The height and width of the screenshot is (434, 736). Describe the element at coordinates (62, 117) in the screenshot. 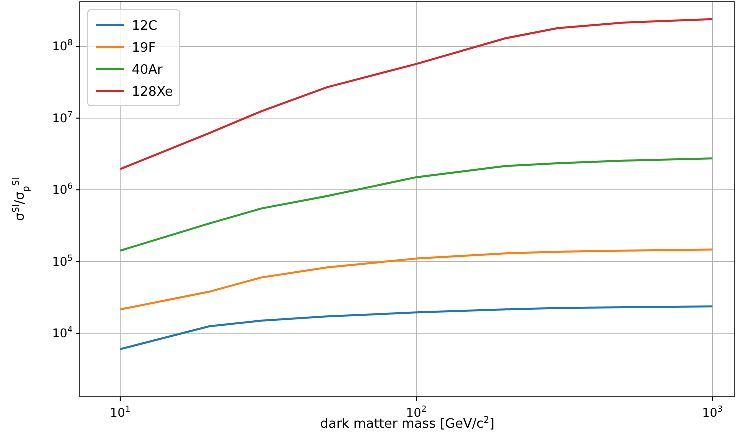

I see `y-tick-label: 10$^{7}$` at that location.